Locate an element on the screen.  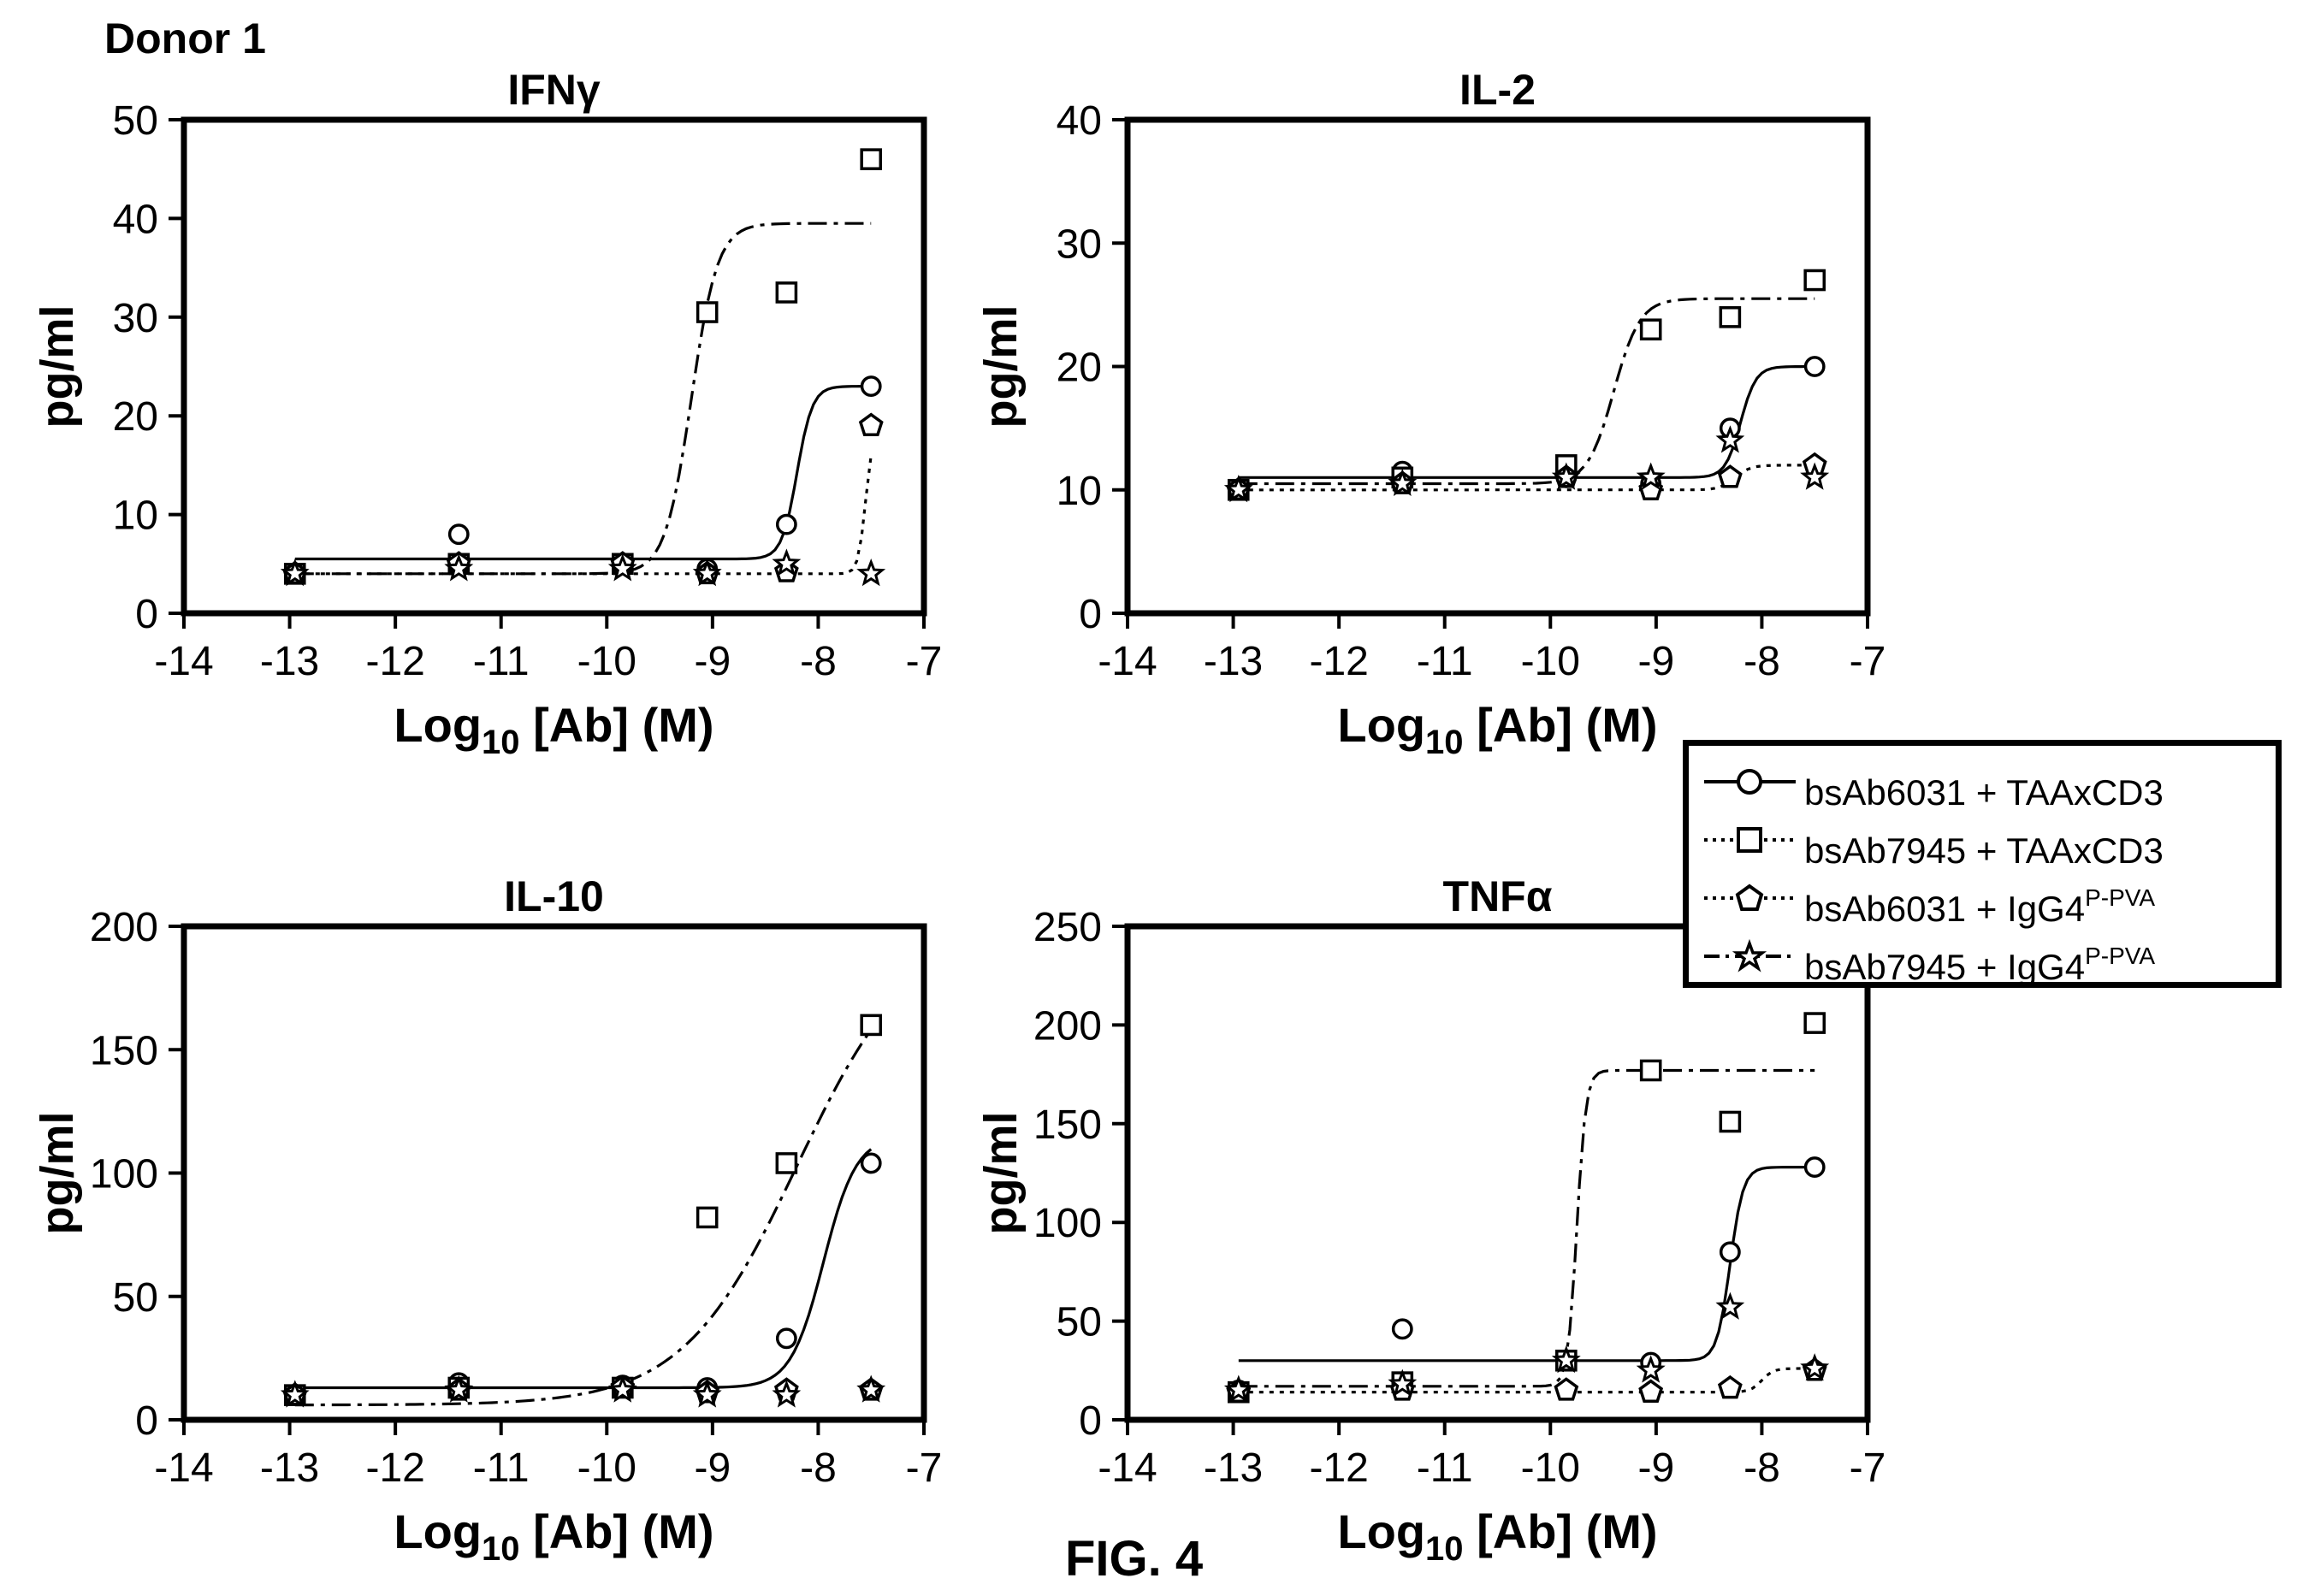
legend-item-3: bsAb6031 + IgG4P-PVA is located at coordinates (1983, 902).